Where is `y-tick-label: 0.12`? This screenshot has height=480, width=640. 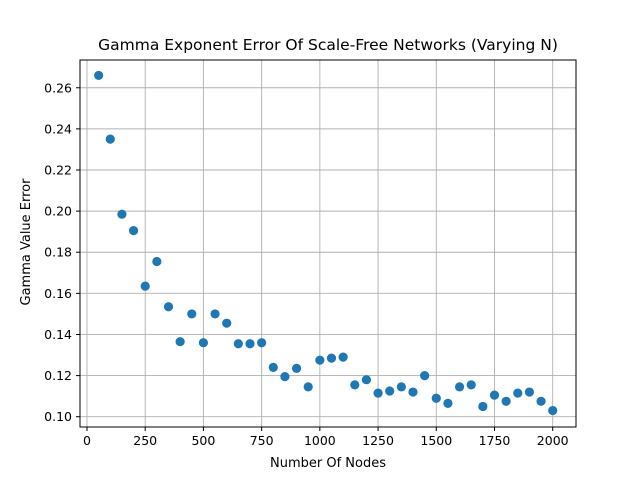 y-tick-label: 0.12 is located at coordinates (58, 375).